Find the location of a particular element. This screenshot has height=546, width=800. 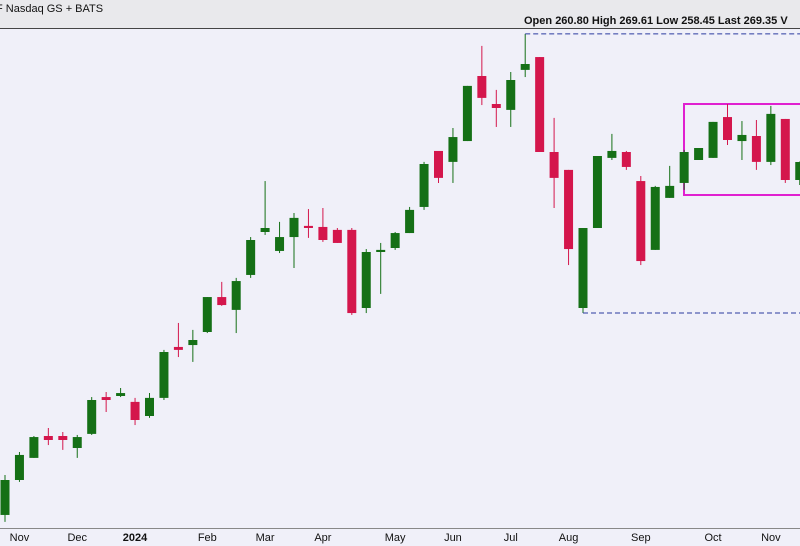

x-tick-label: Sep is located at coordinates (641, 538).